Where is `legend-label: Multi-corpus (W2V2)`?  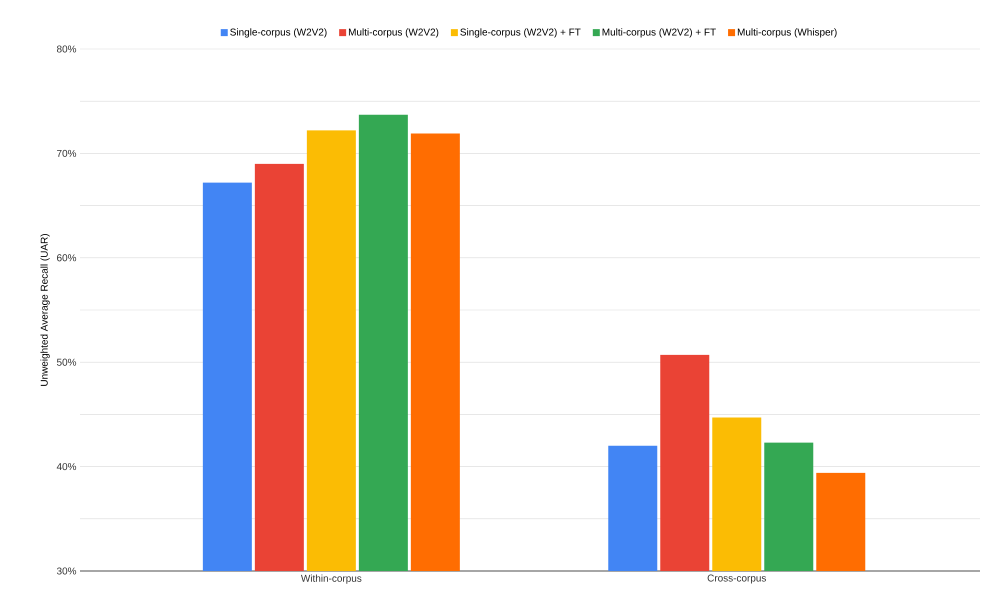 legend-label: Multi-corpus (W2V2) is located at coordinates (393, 33).